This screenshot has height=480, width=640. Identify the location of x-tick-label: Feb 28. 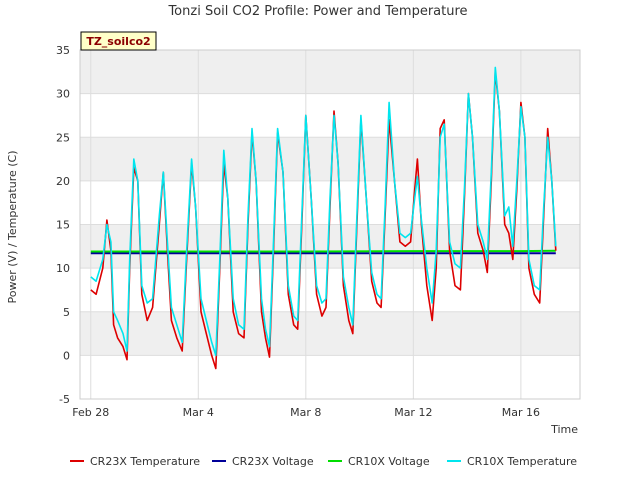
(90, 412).